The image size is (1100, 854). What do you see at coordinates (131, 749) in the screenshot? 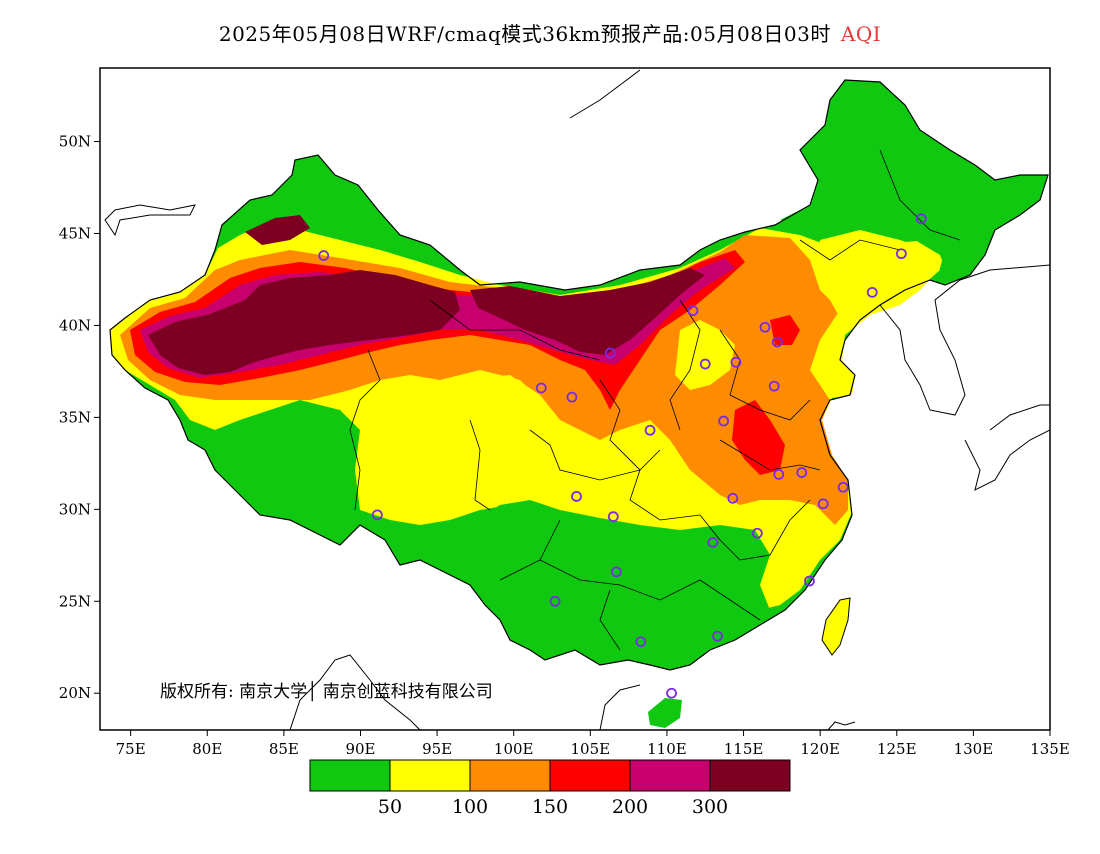
I see `x-tick-label: 75E` at bounding box center [131, 749].